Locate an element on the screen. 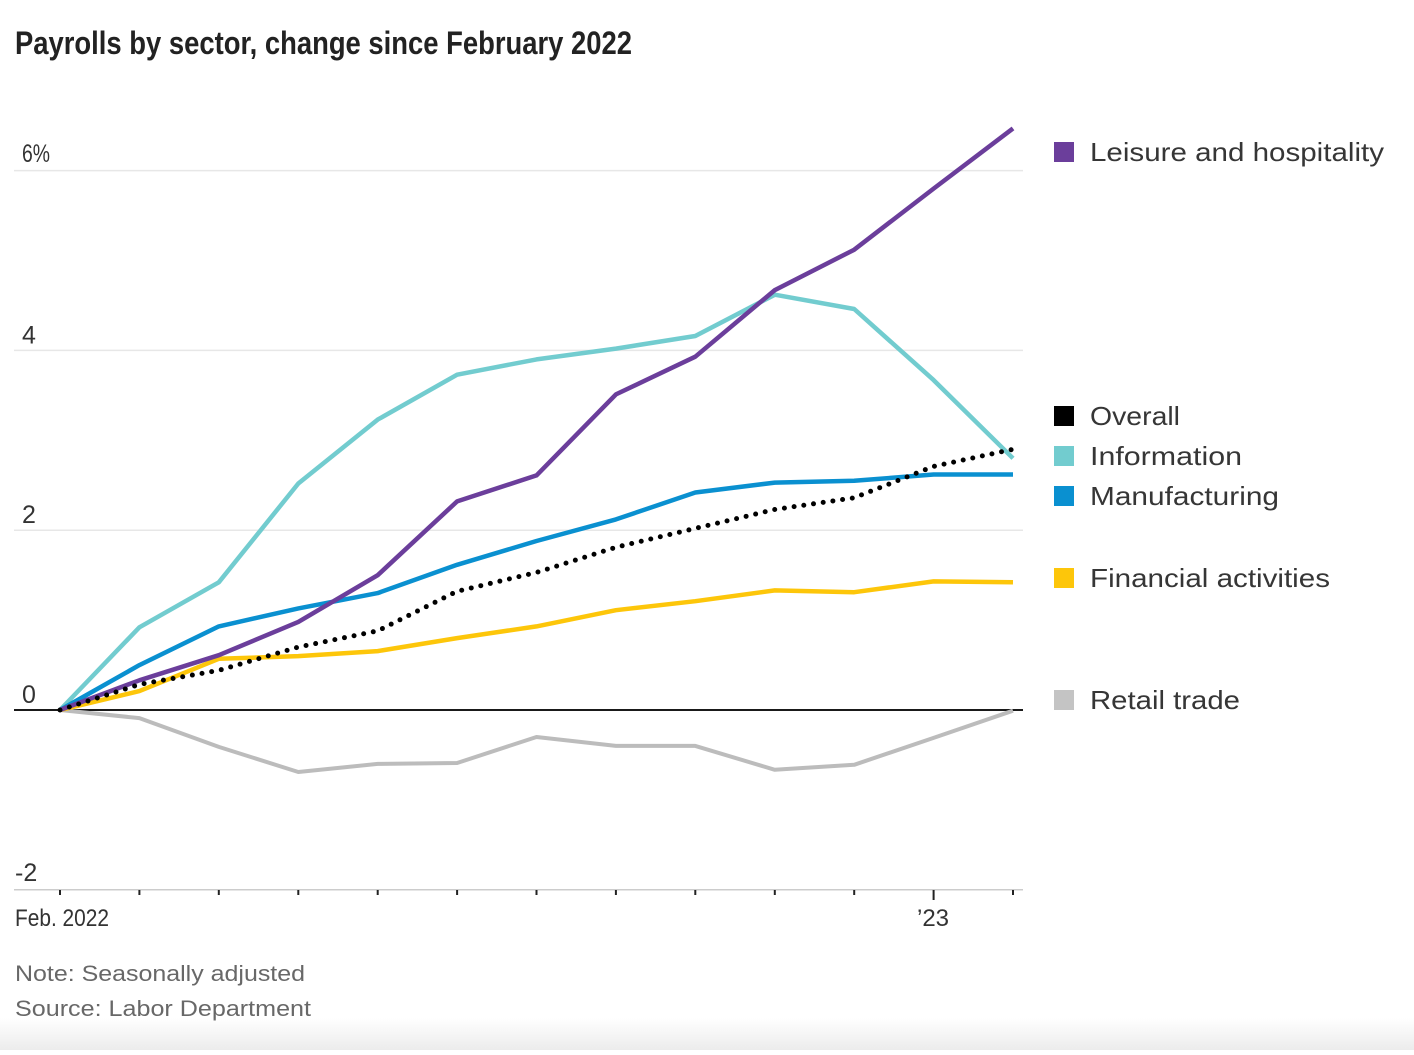 The height and width of the screenshot is (1055, 1414). svg-text: Source: Labor Department is located at coordinates (163, 1008).